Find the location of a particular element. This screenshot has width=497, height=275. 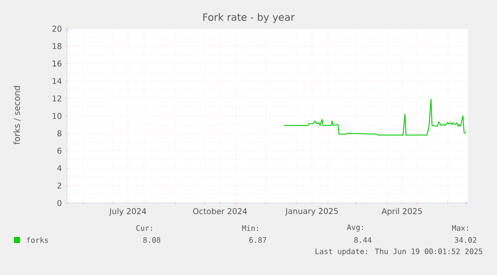

line-series is located at coordinates (375, 117).